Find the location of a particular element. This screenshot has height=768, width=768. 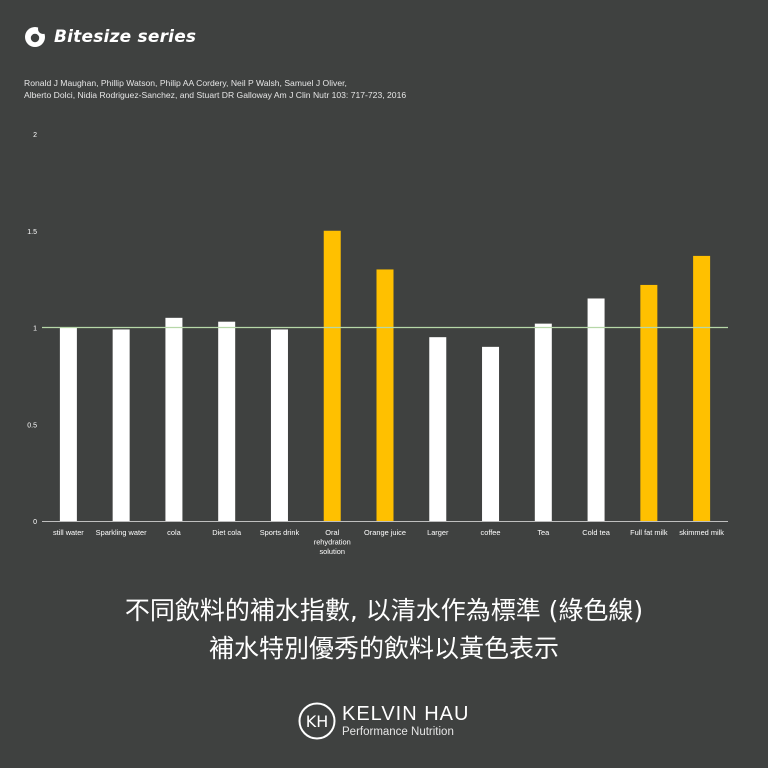

x-tick-label: cola is located at coordinates (174, 532).